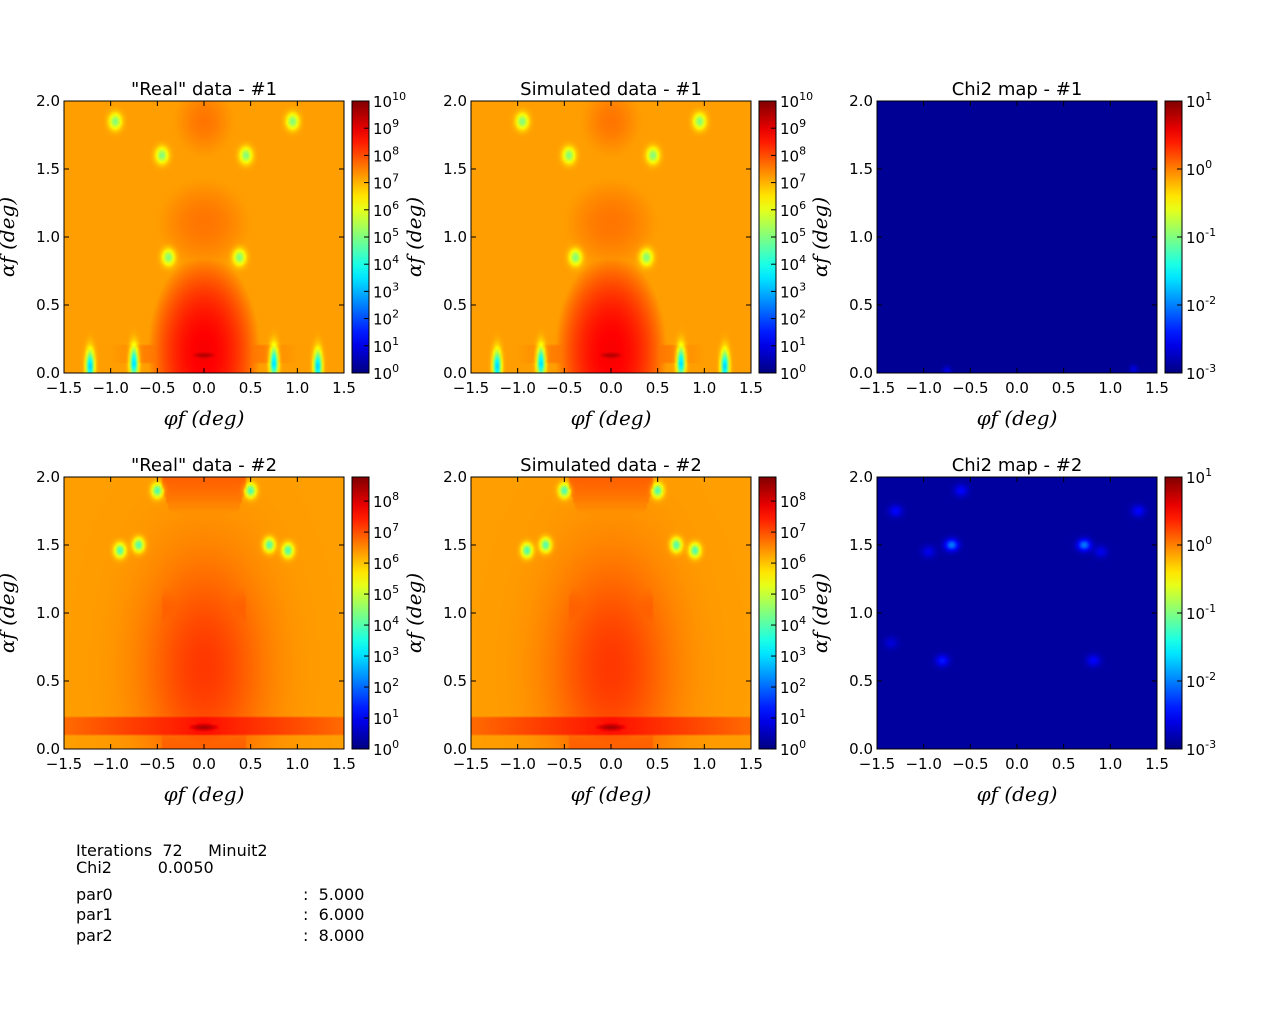  What do you see at coordinates (767, 613) in the screenshot?
I see `colorbar` at bounding box center [767, 613].